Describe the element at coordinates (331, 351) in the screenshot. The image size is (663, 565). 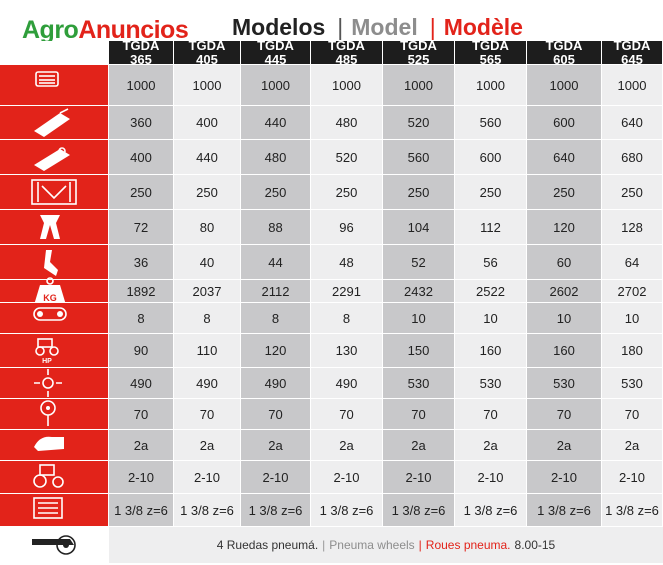
I see `spec-row: HP 90 110 120 130 150 160 160 180` at that location.